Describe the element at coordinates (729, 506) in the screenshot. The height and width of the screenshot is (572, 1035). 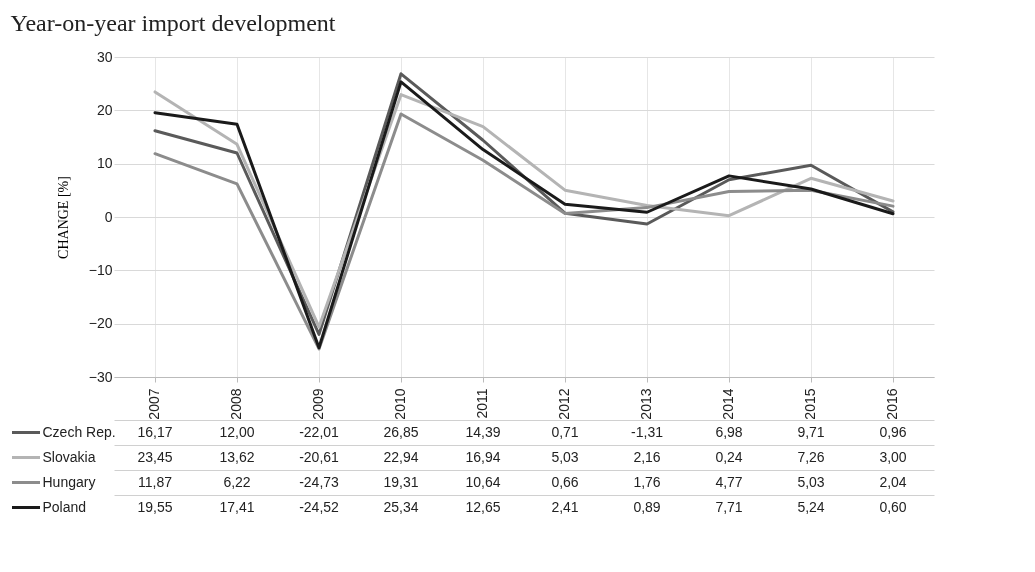
I see `data-label: 7,71` at that location.